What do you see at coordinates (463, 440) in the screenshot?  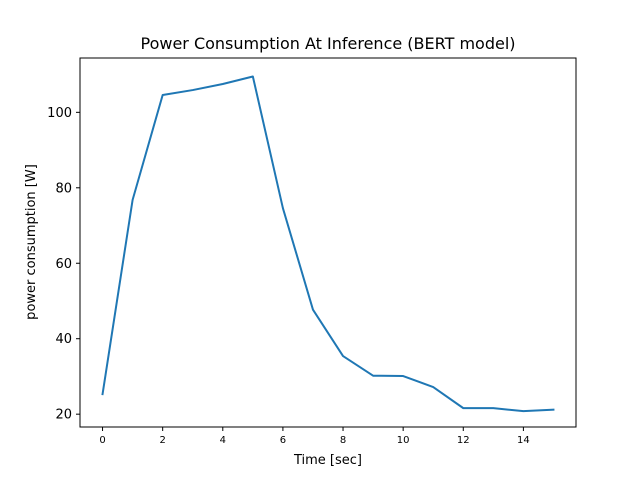 I see `x-tick-label: 12` at bounding box center [463, 440].